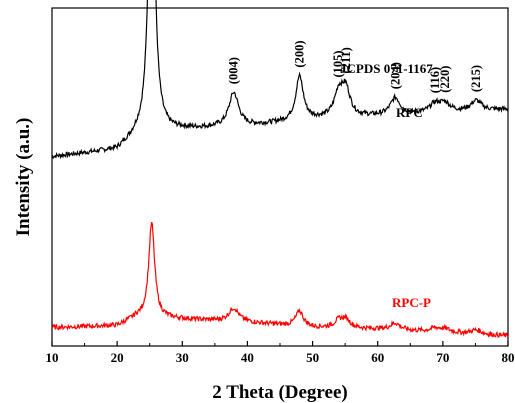  I want to click on y-axis-title: Intensity (a.u.), so click(23, 177).